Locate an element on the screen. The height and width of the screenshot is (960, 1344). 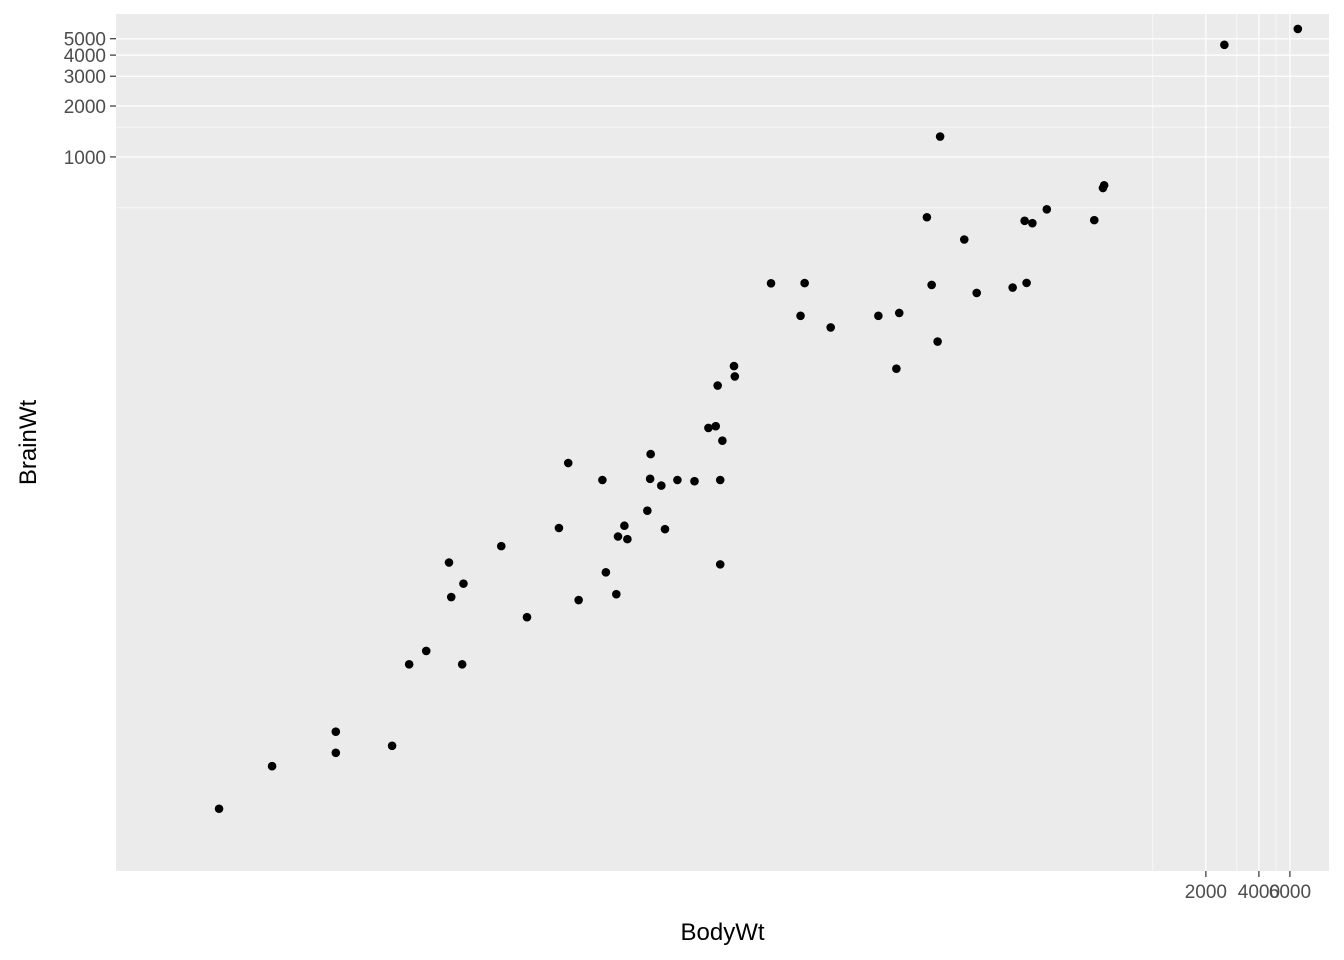
y-tick-label: 5000 is located at coordinates (85, 40).